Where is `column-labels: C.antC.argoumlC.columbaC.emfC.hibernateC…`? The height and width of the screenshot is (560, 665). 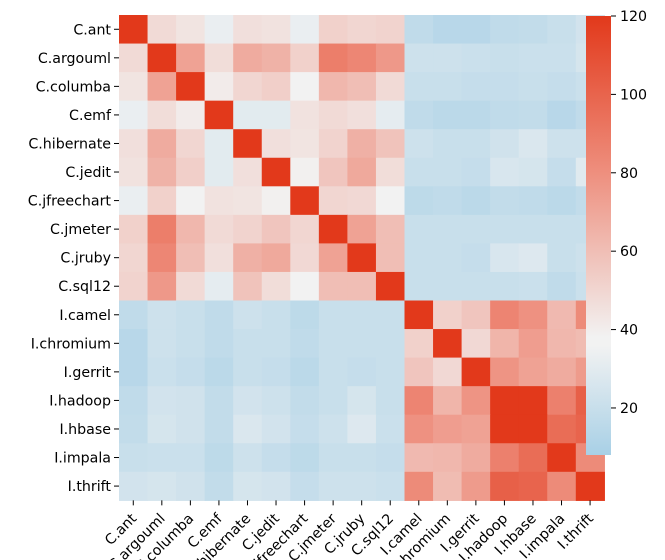 column-labels: C.antC.argoumlC.columbaC.emfC.hibernateC… is located at coordinates (349, 530).